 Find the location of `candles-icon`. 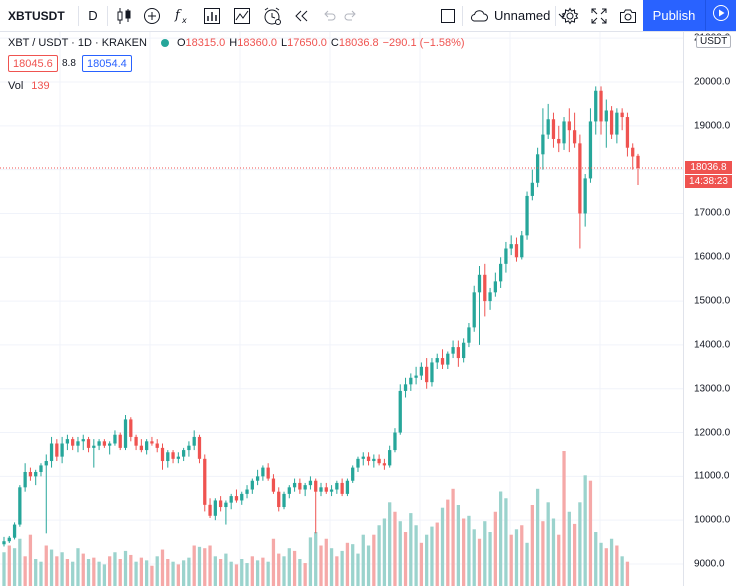

candles-icon is located at coordinates (124, 16).